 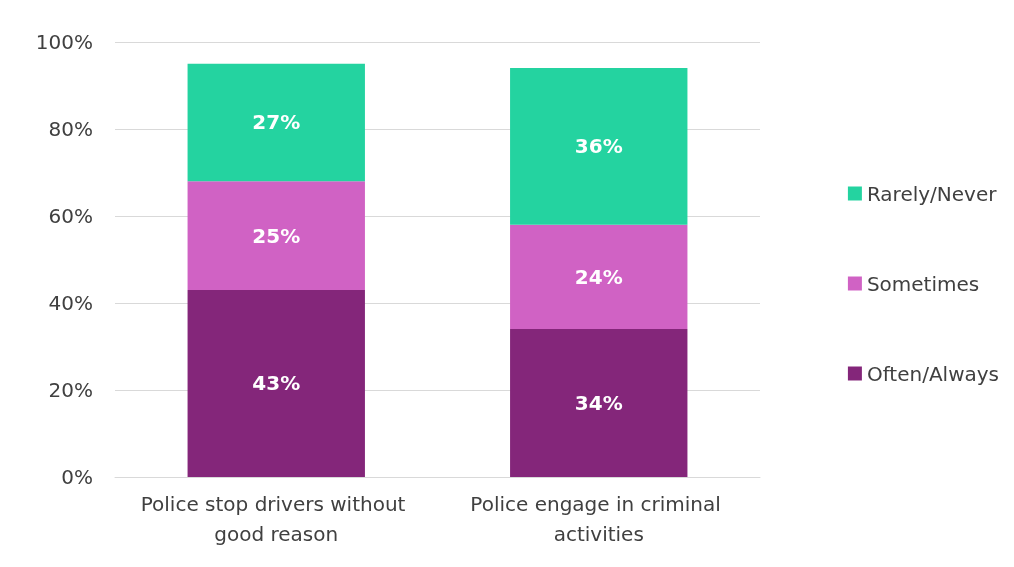 What do you see at coordinates (276, 519) in the screenshot?
I see `x-tick-label: Police stop drivers without good reason` at bounding box center [276, 519].